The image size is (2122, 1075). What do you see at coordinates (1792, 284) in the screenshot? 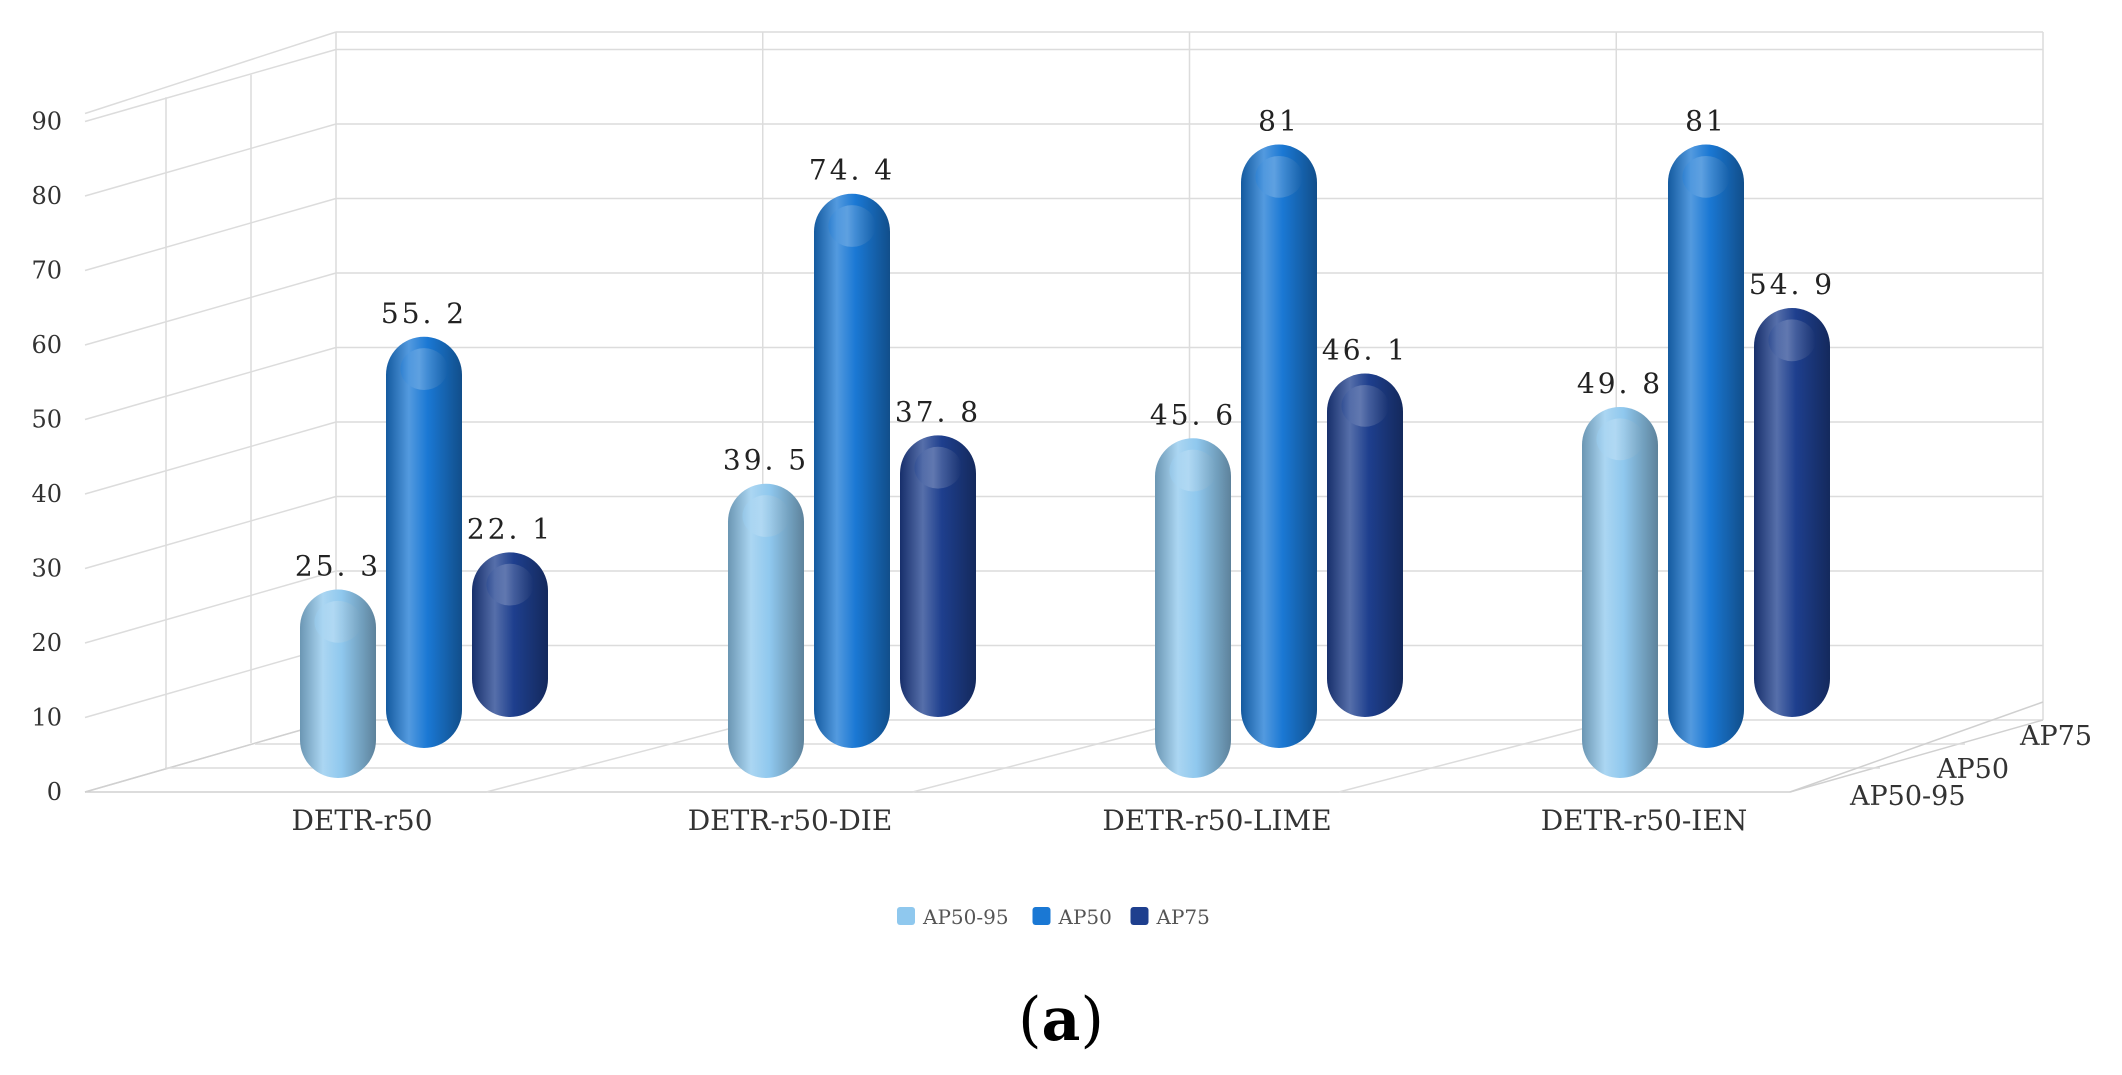
I see `data-label: 54. 9` at bounding box center [1792, 284].